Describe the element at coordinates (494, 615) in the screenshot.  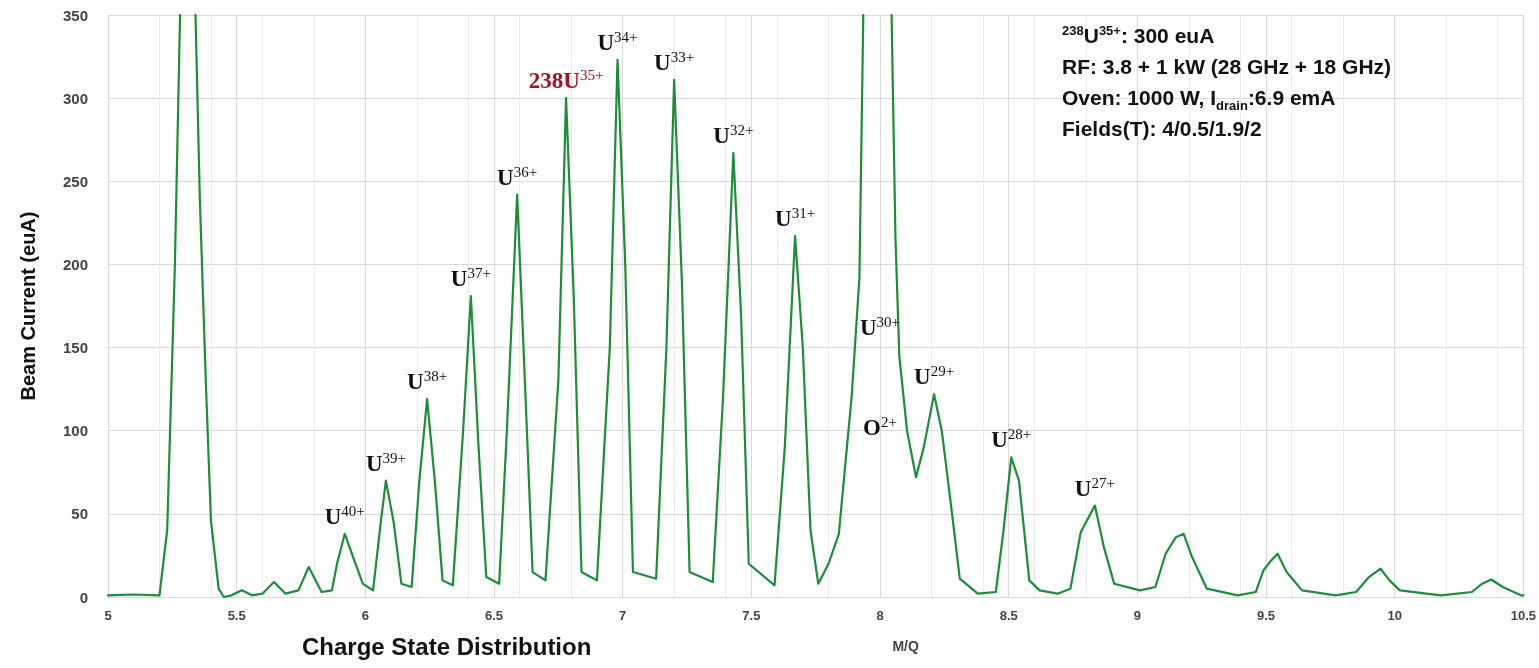
I see `x-tick-label: 6.5` at that location.